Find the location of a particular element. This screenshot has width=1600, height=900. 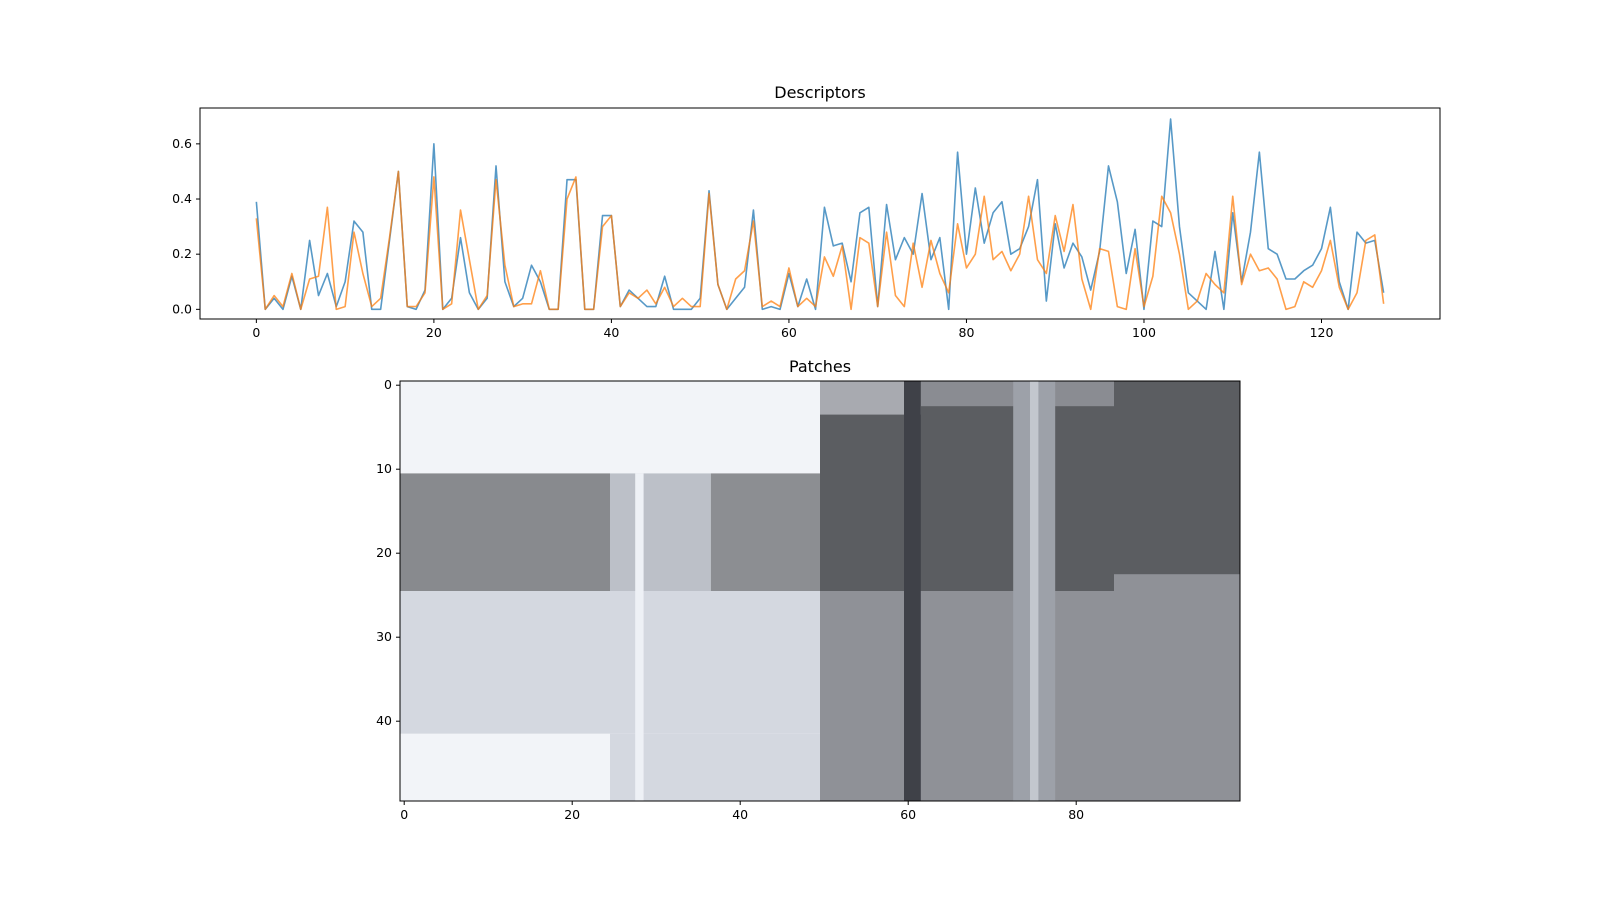

y-tick-label: 30 is located at coordinates (384, 636).